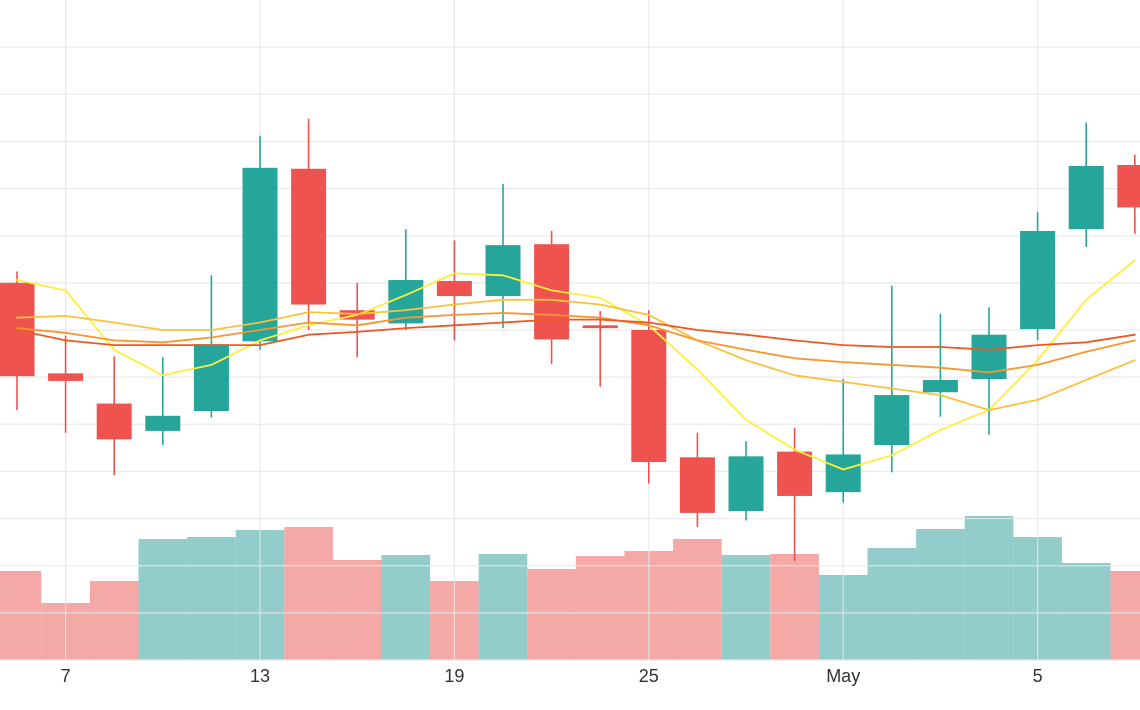 The height and width of the screenshot is (710, 1140). I want to click on x-tick-label: 5, so click(1038, 676).